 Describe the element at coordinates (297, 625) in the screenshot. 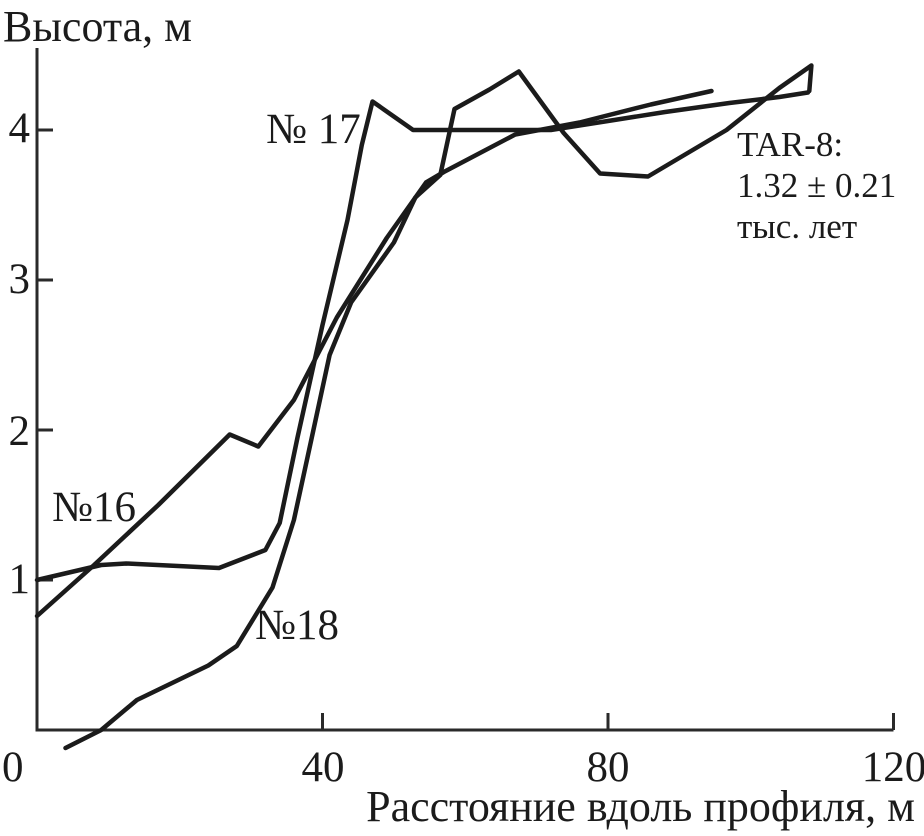

I see `series-label-no18: №18` at that location.